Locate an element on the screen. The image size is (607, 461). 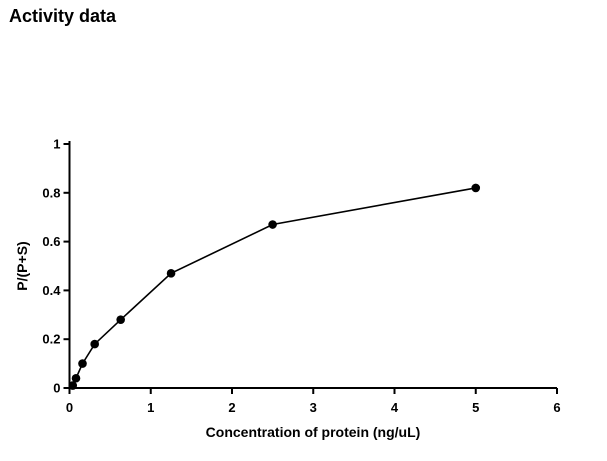
y-tick-label: 0.6 is located at coordinates (51, 241).